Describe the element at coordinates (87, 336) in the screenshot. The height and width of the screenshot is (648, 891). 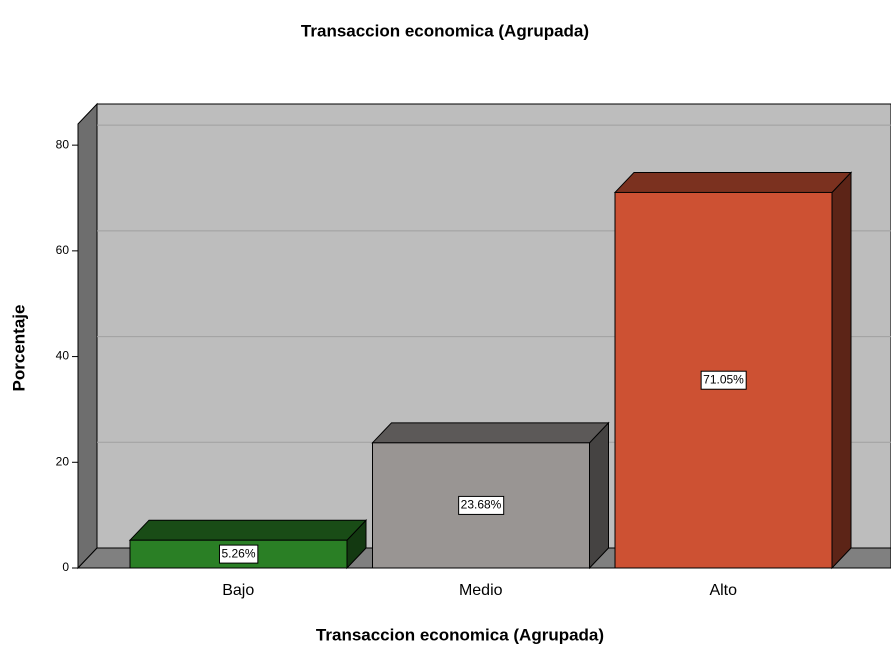
I see `left-wall` at that location.